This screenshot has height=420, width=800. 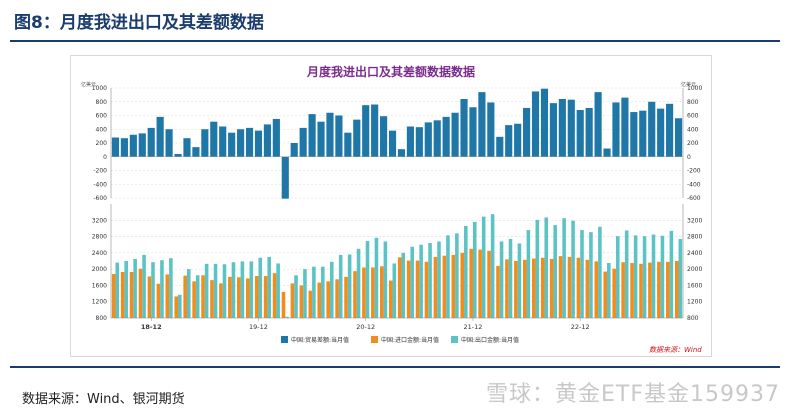 What do you see at coordinates (102, 318) in the screenshot?
I see `y-tick-left-imports-exports: 800` at bounding box center [102, 318].